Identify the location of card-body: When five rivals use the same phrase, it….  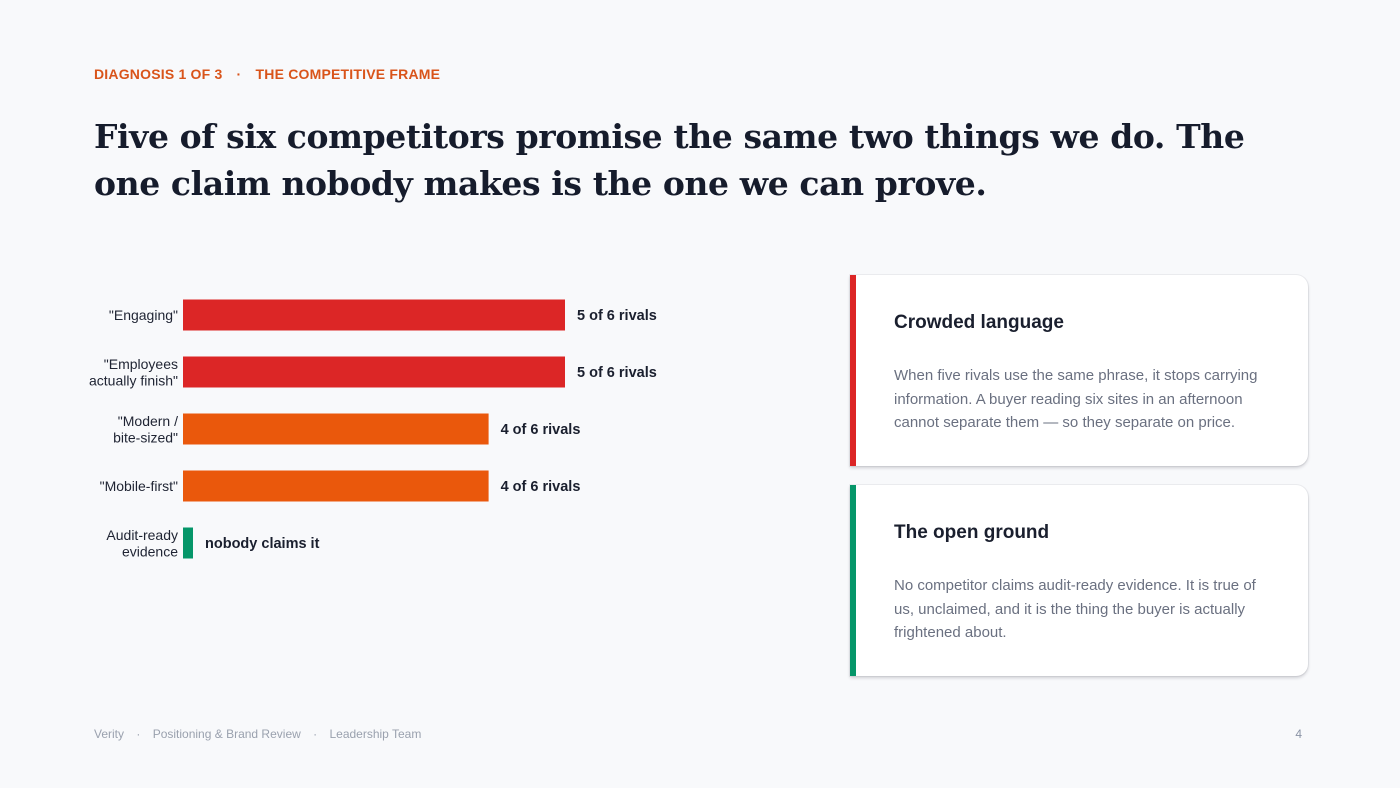
(1076, 399).